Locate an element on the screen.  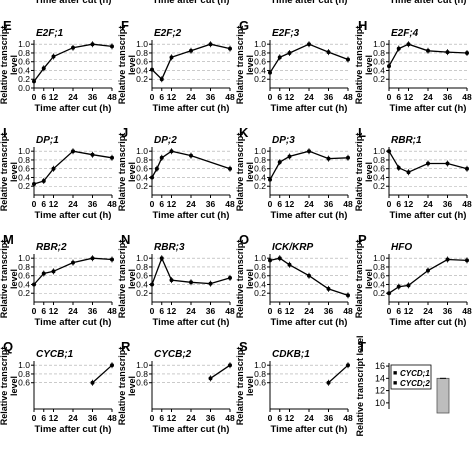
panel-title: DP;2 is located at coordinates (165, 140).